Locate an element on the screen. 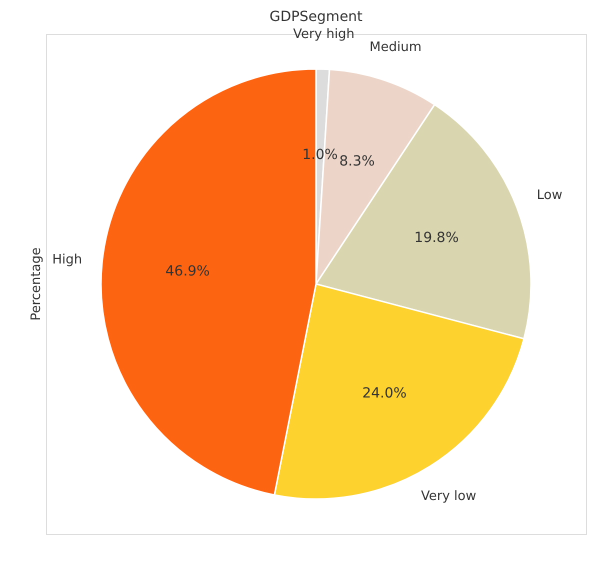  text: Percentage is located at coordinates (36, 284).